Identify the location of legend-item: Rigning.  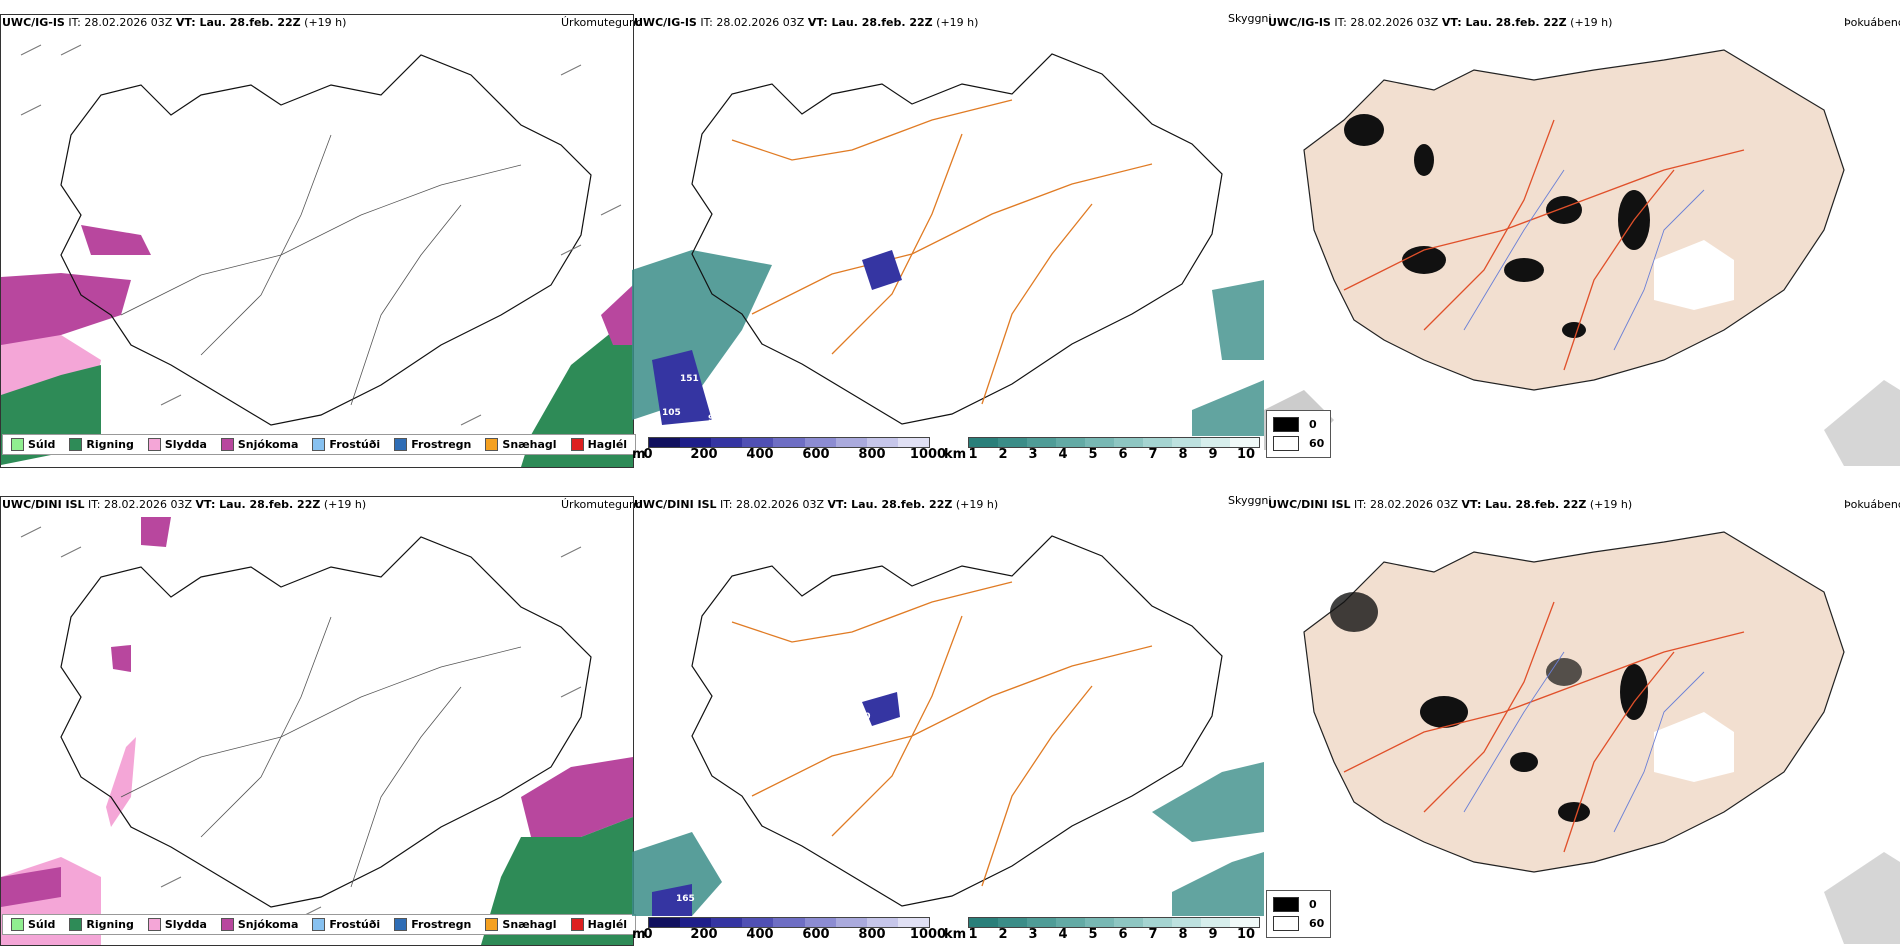
(101, 444).